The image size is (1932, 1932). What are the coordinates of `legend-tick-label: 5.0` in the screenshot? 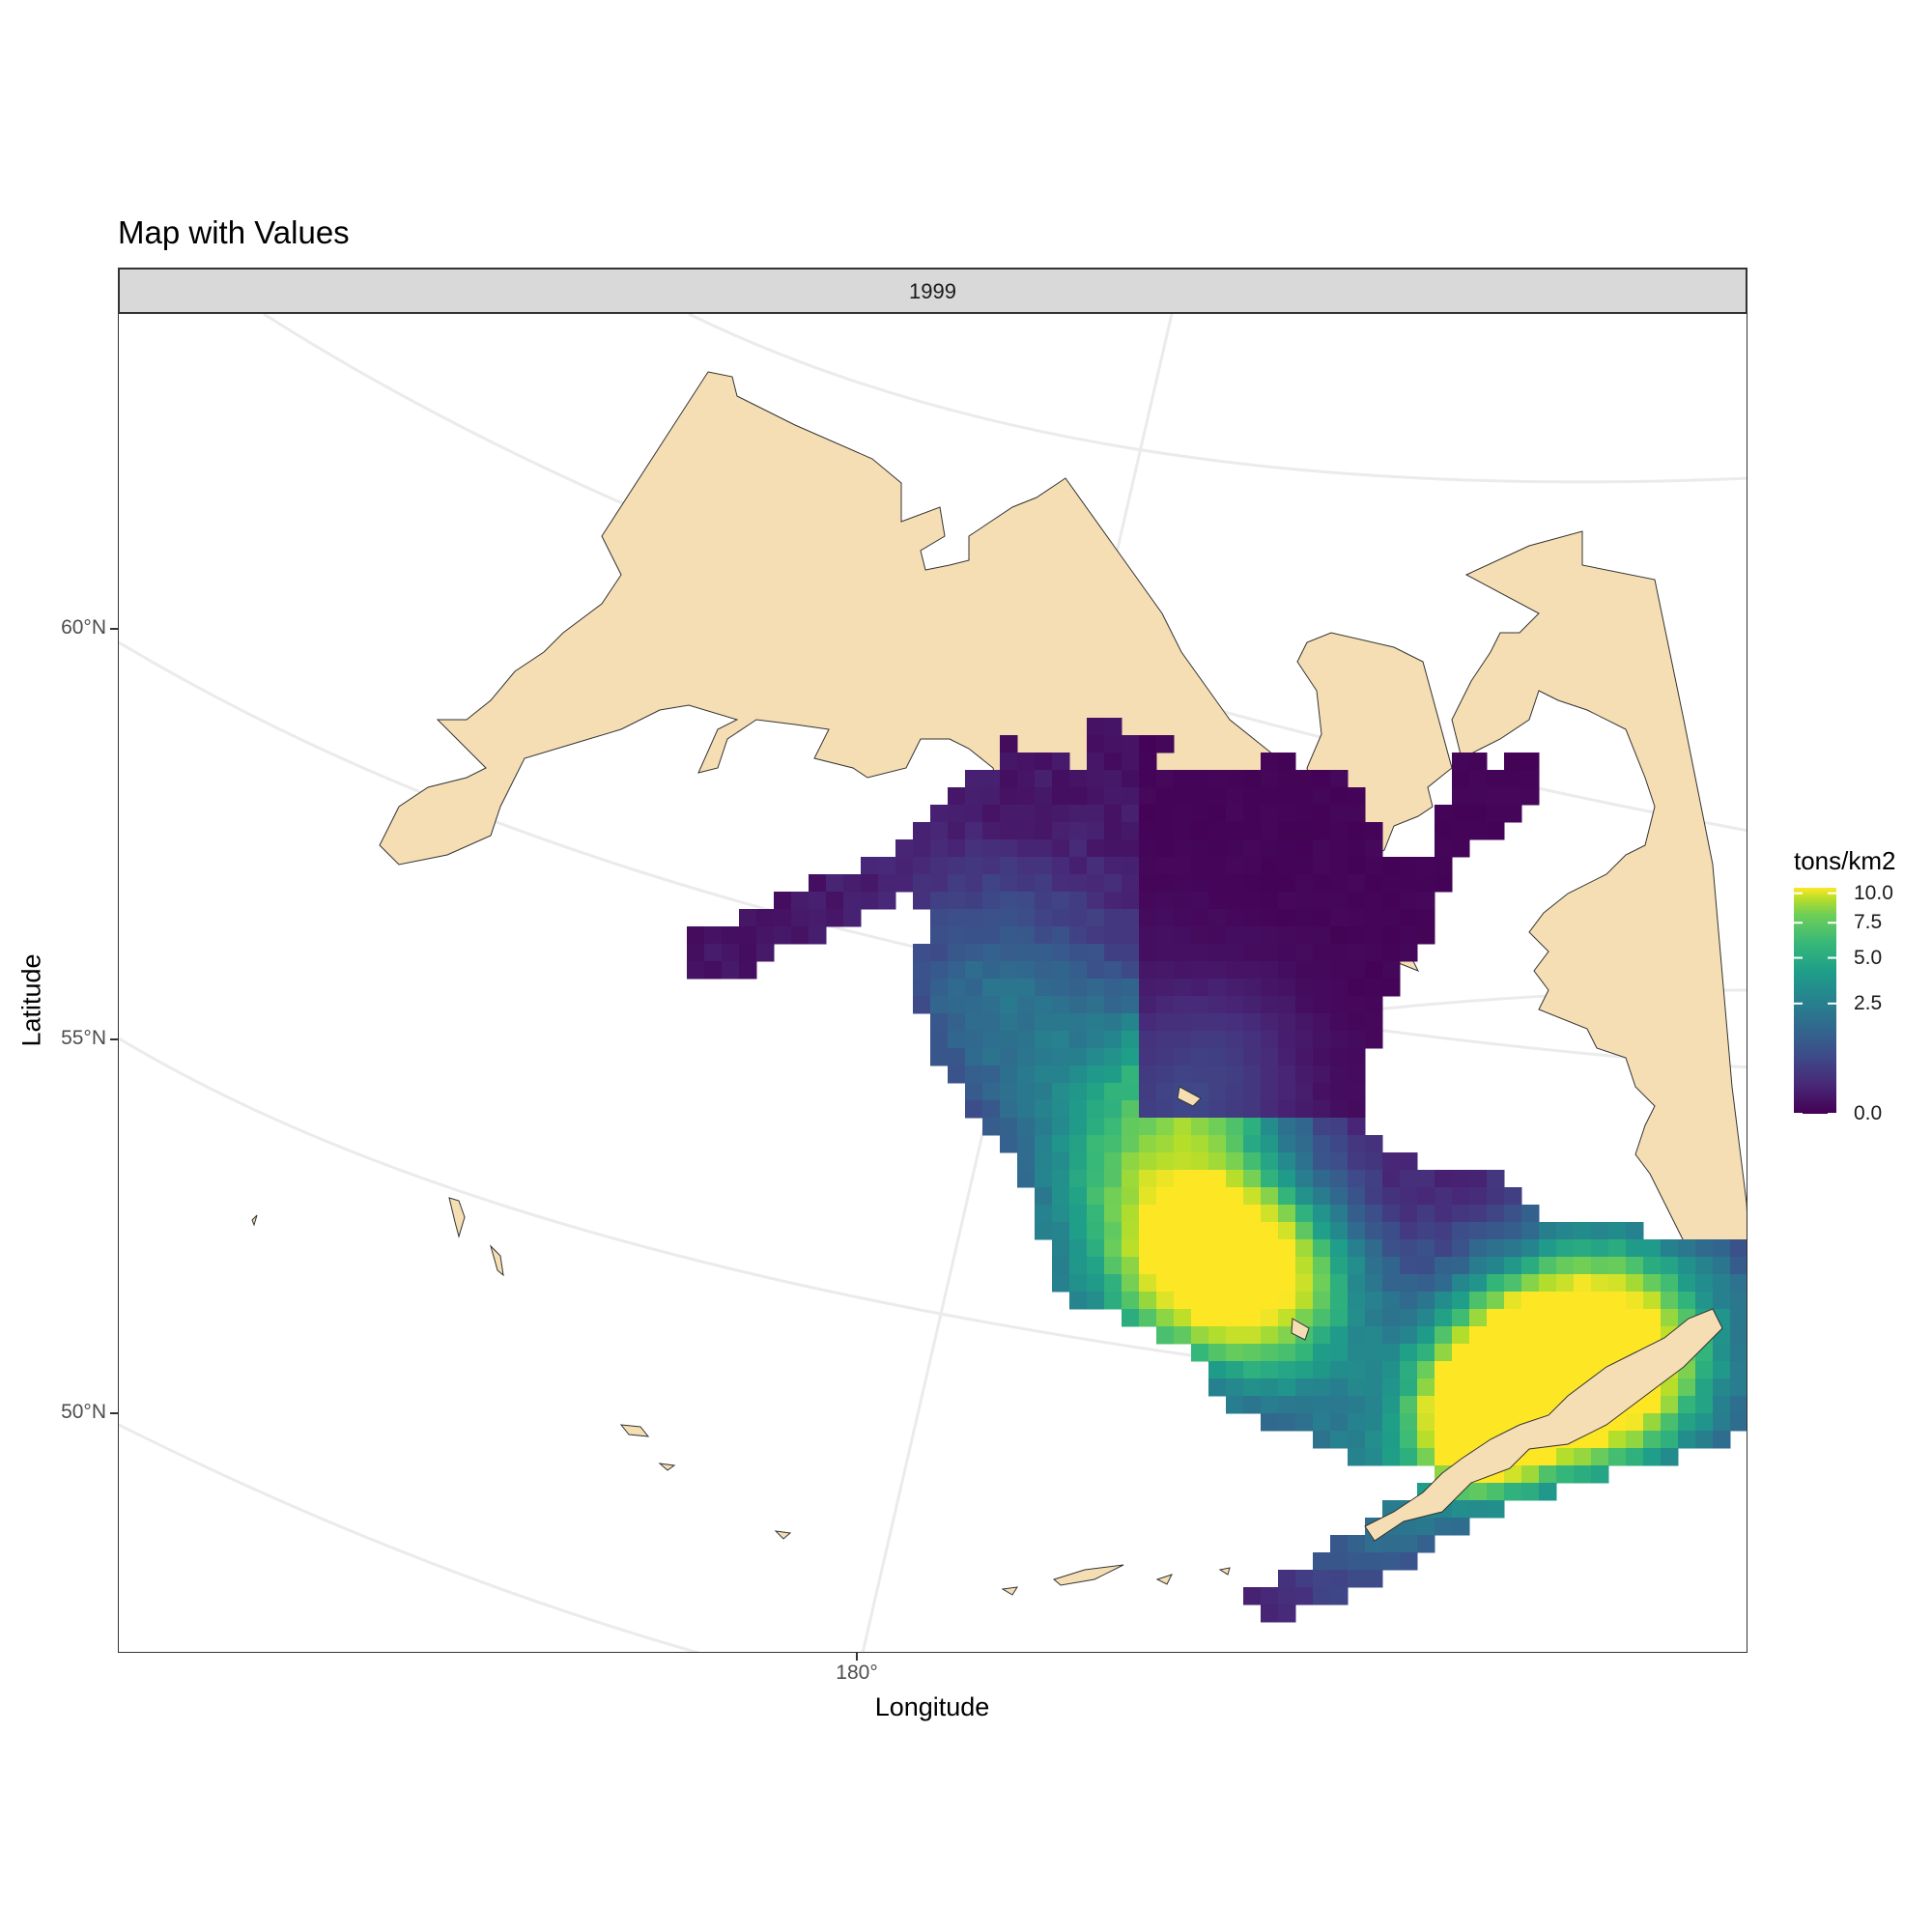 It's located at (1868, 957).